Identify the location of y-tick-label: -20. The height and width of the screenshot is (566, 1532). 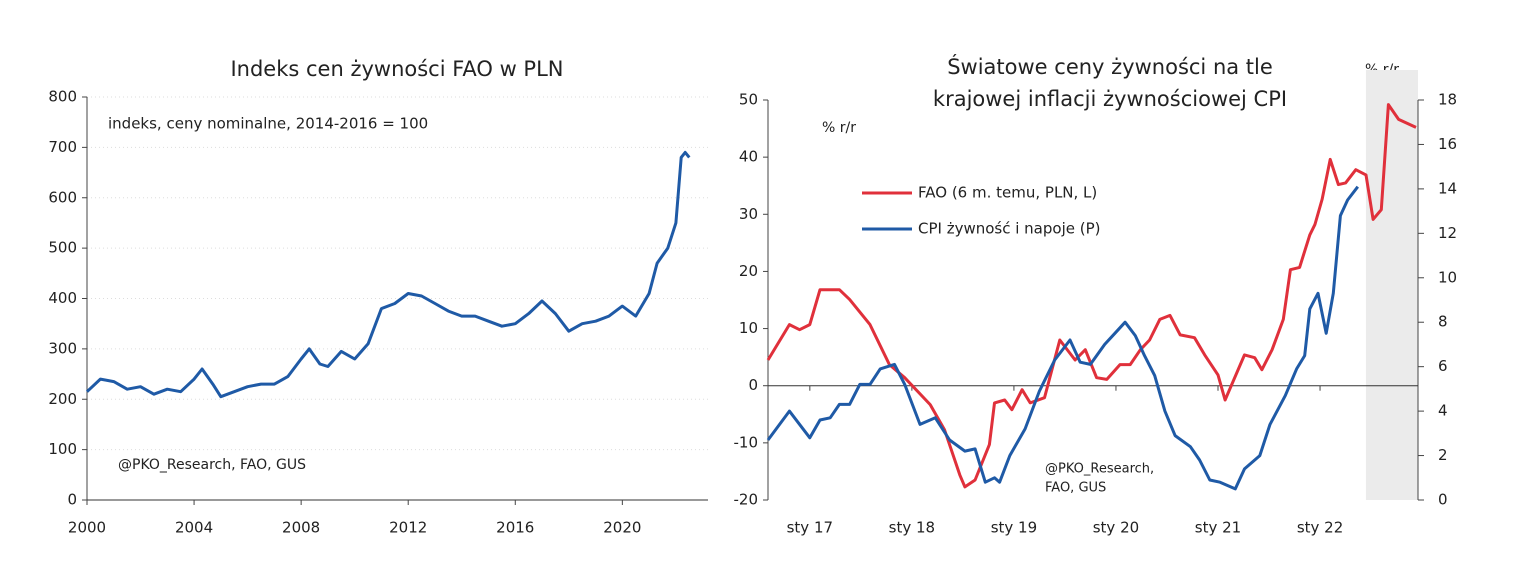
(746, 500).